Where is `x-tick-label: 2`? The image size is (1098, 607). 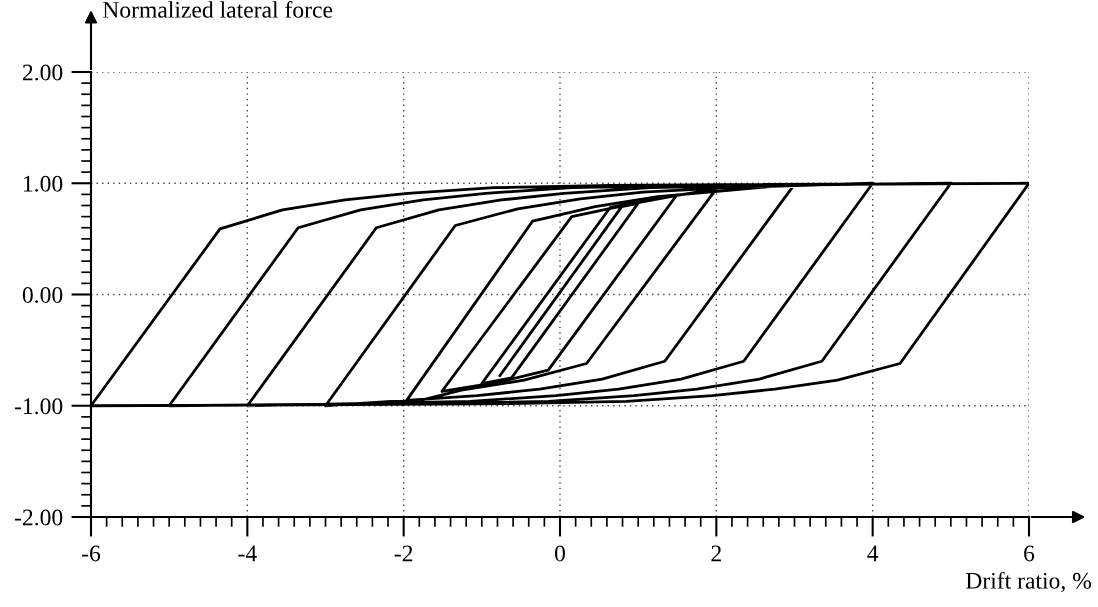 x-tick-label: 2 is located at coordinates (716, 553).